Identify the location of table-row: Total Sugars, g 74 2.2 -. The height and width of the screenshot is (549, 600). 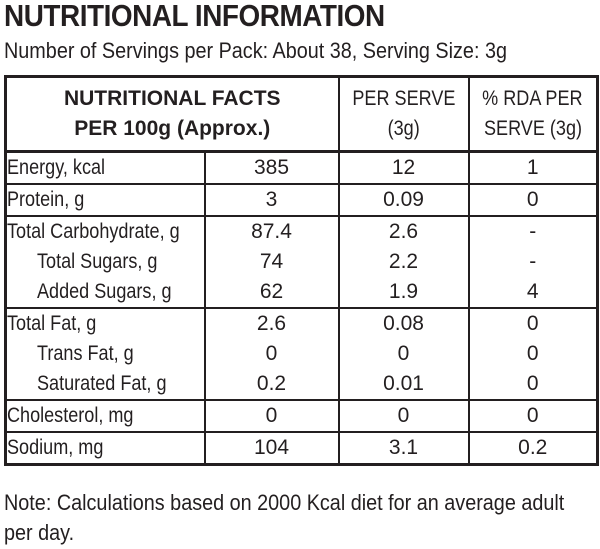
(301, 262).